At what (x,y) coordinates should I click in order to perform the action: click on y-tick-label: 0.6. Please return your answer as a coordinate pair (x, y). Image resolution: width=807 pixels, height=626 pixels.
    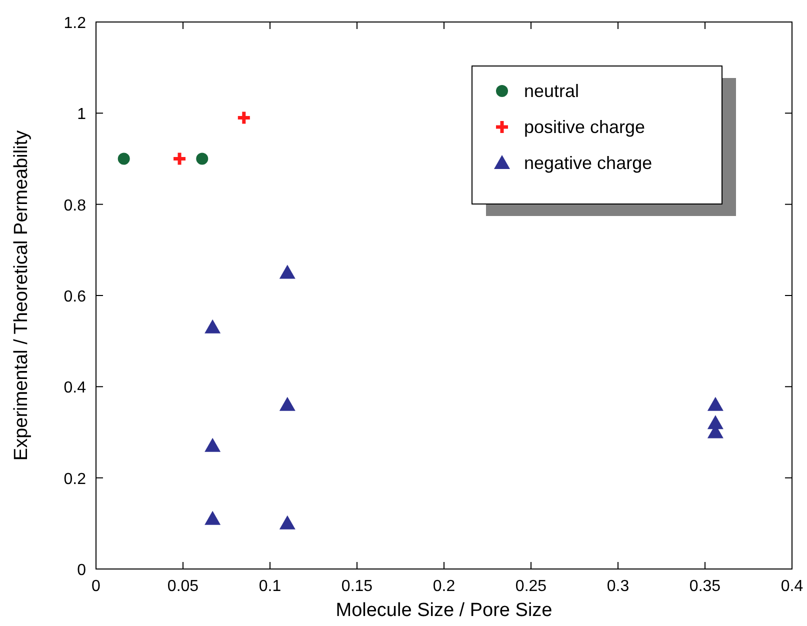
    Looking at the image, I should click on (75, 297).